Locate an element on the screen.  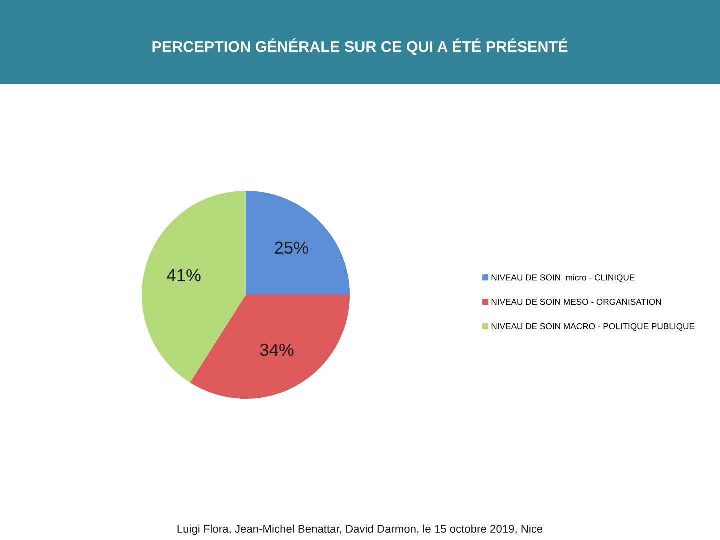
chart-title: PERCEPTION GÉNÉRALE SUR CE QUI A ÉTÉ PRÉSENTÉ is located at coordinates (360, 47).